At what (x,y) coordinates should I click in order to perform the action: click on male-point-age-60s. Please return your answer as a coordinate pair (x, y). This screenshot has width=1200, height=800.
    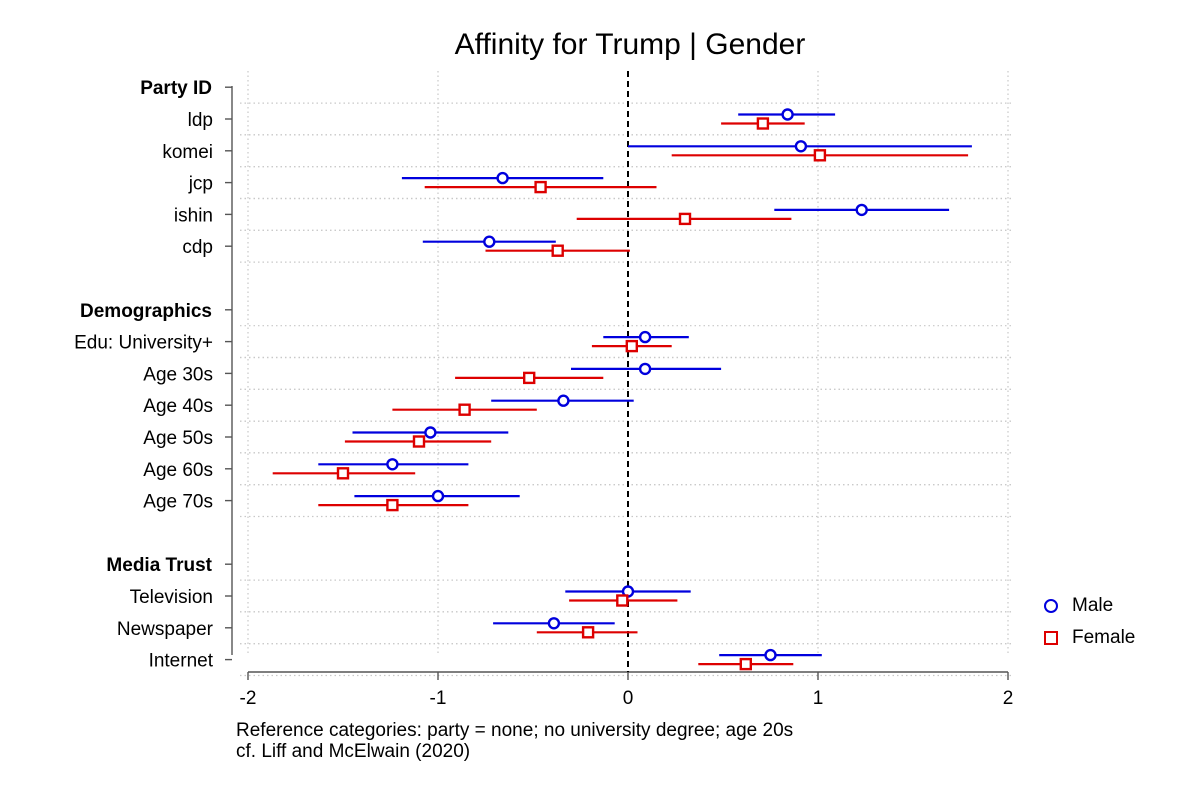
    Looking at the image, I should click on (392, 464).